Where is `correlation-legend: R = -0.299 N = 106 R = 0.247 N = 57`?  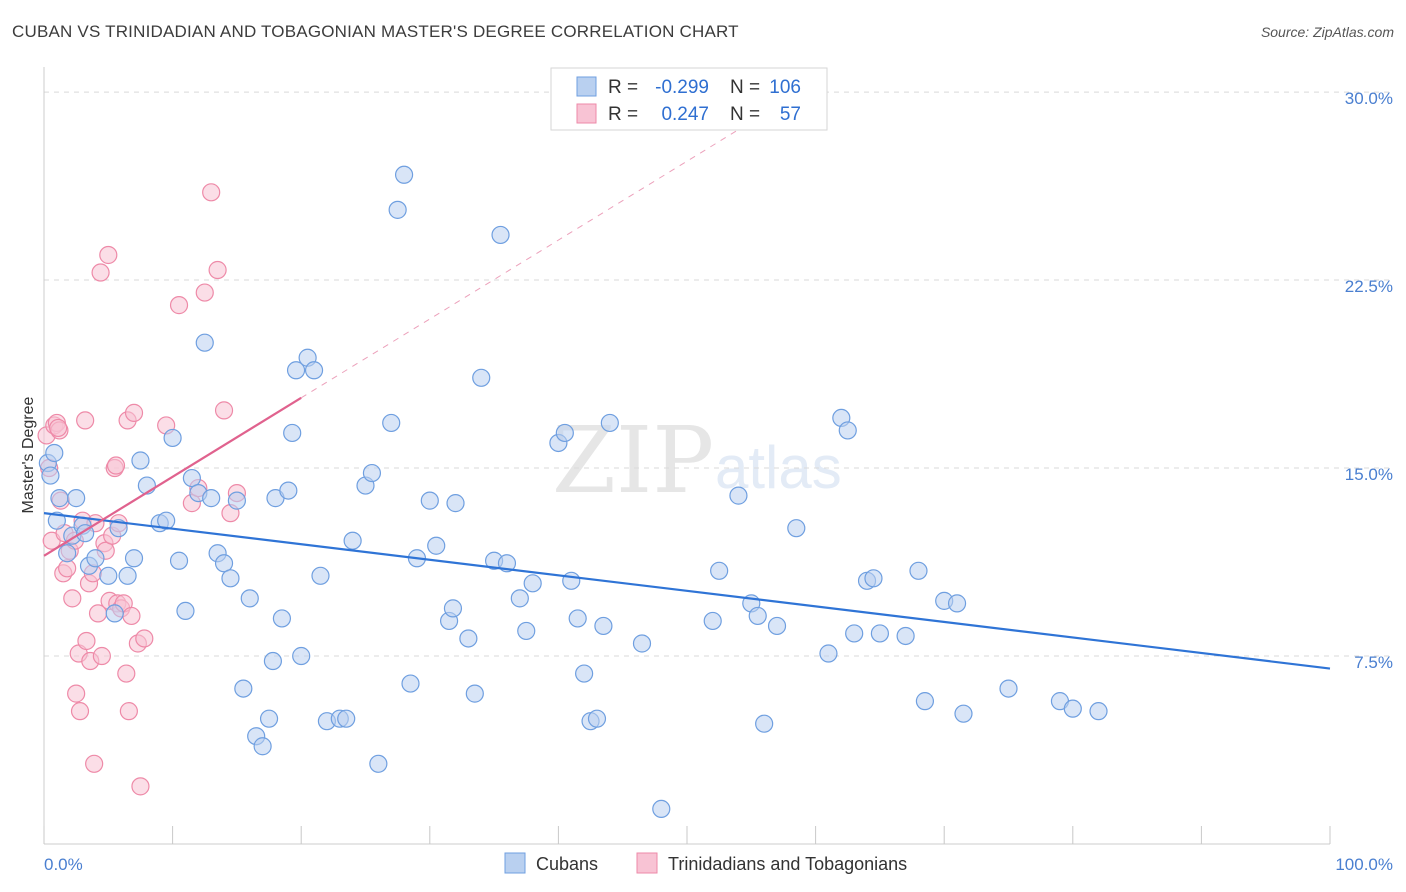
correlation-legend: R = -0.299 N = 106 R = 0.247 N = 57 is located at coordinates (689, 99).